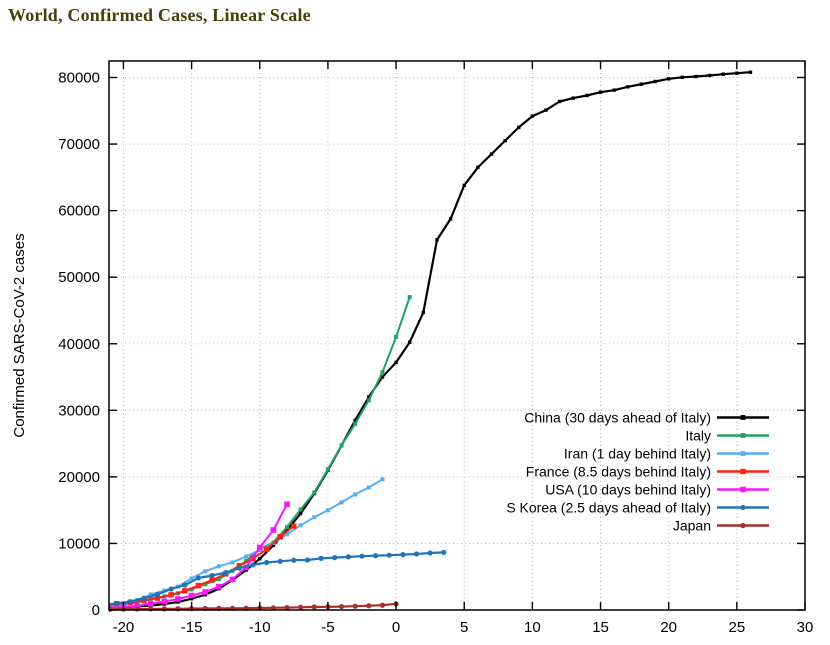  What do you see at coordinates (253, 606) in the screenshot?
I see `series-line-japan` at bounding box center [253, 606].